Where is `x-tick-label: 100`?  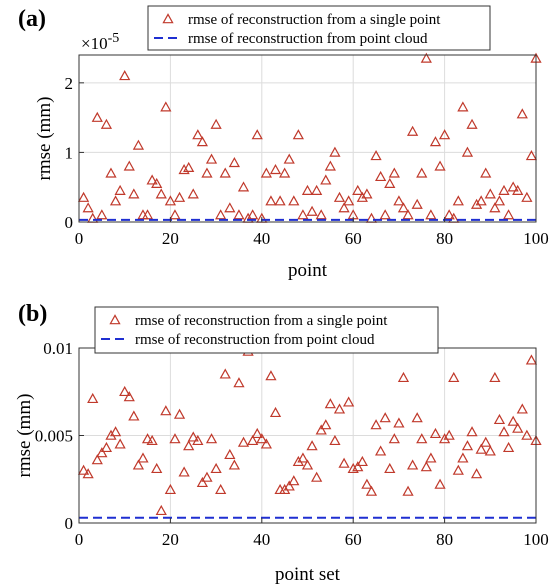
x-tick-label: 100 is located at coordinates (536, 539).